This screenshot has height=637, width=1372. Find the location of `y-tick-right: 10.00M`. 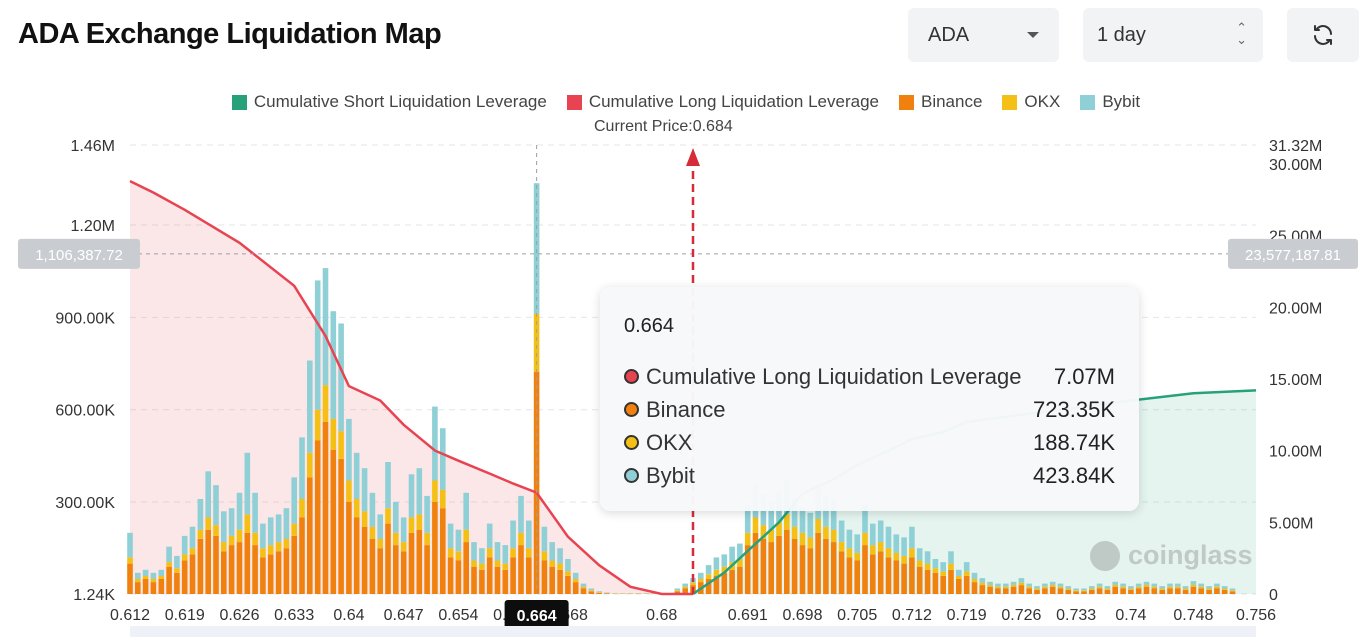

y-tick-right: 10.00M is located at coordinates (1295, 452).